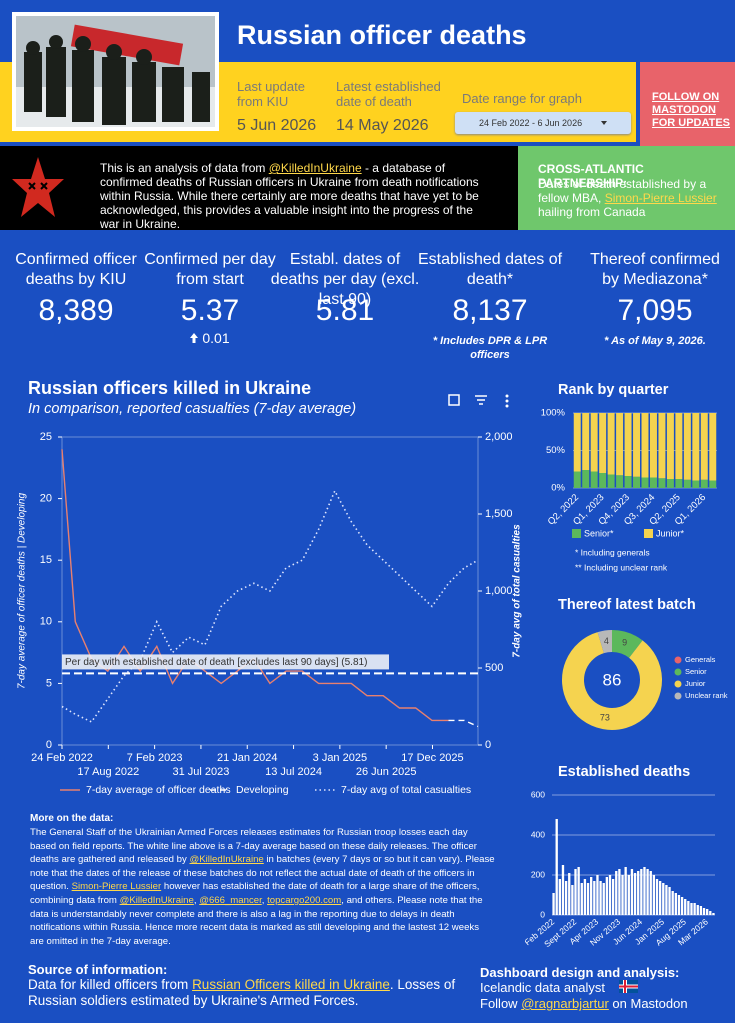 The image size is (735, 1023). What do you see at coordinates (264, 900) in the screenshot?
I see `text-run: ,` at bounding box center [264, 900].